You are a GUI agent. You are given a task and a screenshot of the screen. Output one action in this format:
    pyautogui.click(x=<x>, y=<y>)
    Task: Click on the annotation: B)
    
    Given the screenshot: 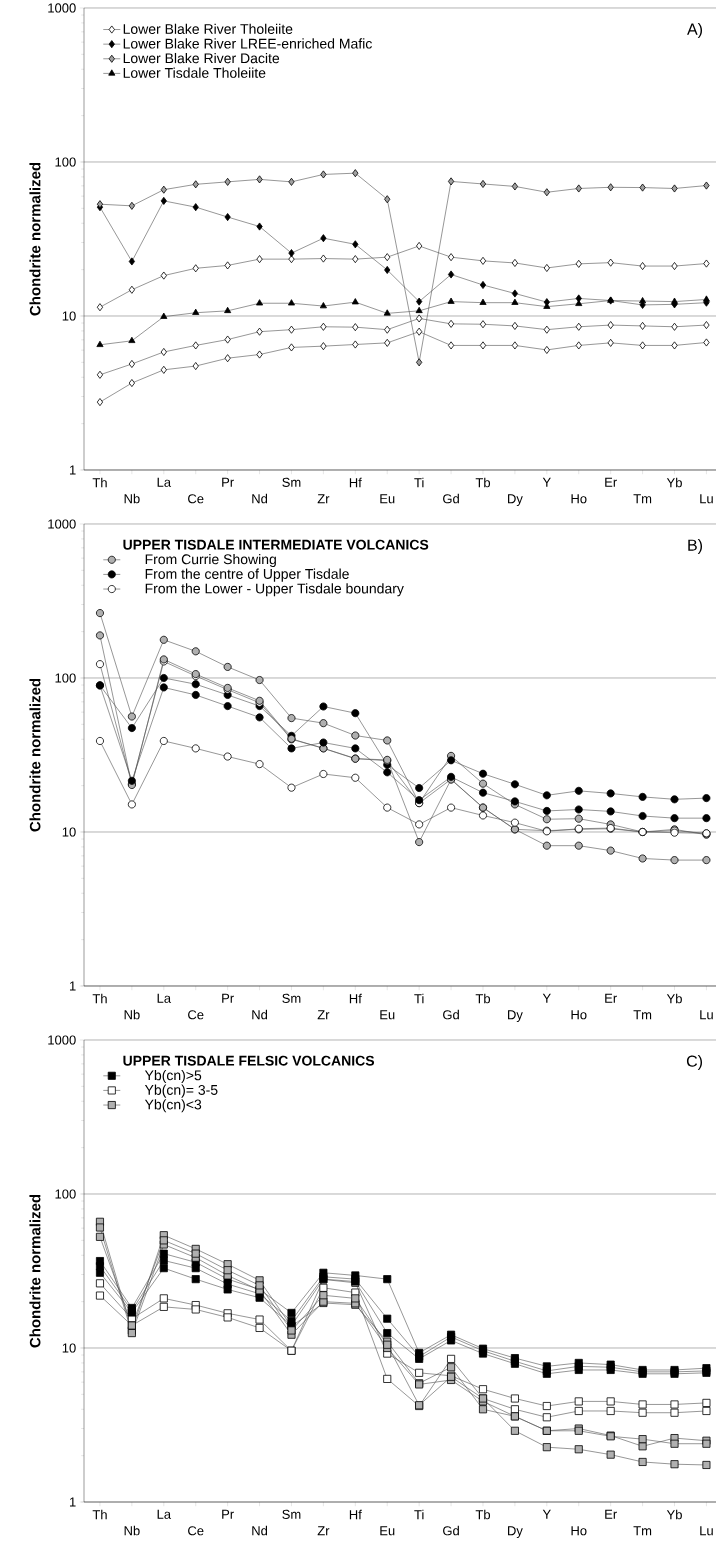 What is the action you would take?
    pyautogui.click(x=695, y=546)
    